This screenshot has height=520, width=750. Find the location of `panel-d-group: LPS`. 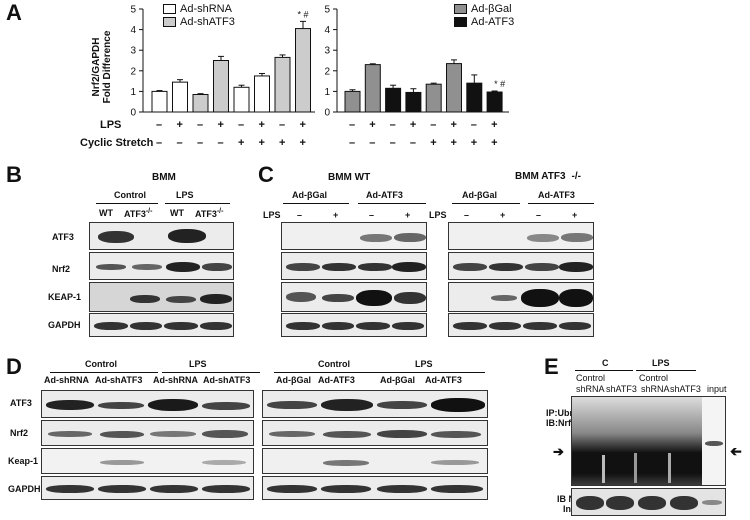

panel-d-group: LPS is located at coordinates (424, 364).